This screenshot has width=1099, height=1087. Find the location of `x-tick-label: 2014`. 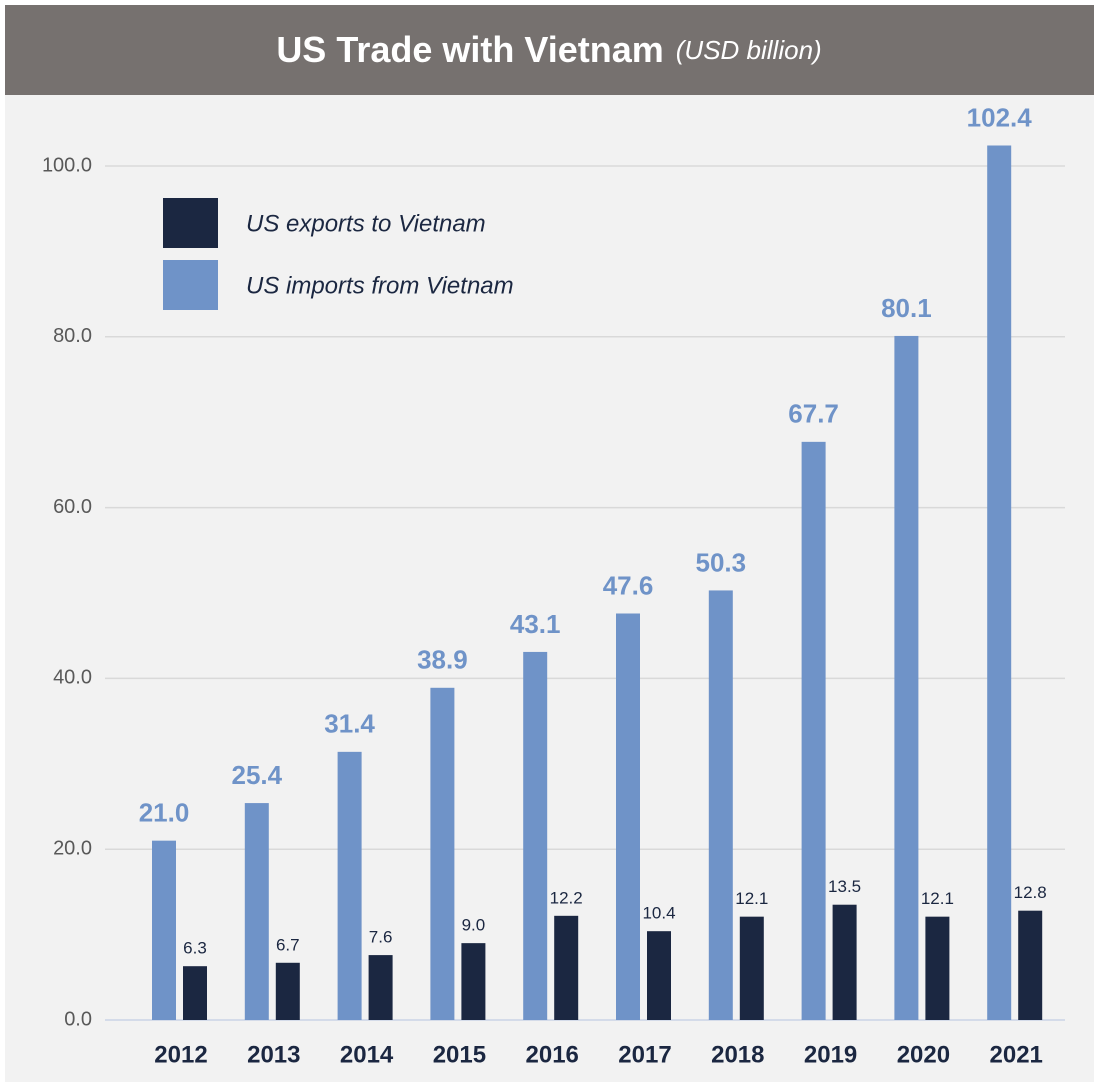

x-tick-label: 2014 is located at coordinates (367, 1054).